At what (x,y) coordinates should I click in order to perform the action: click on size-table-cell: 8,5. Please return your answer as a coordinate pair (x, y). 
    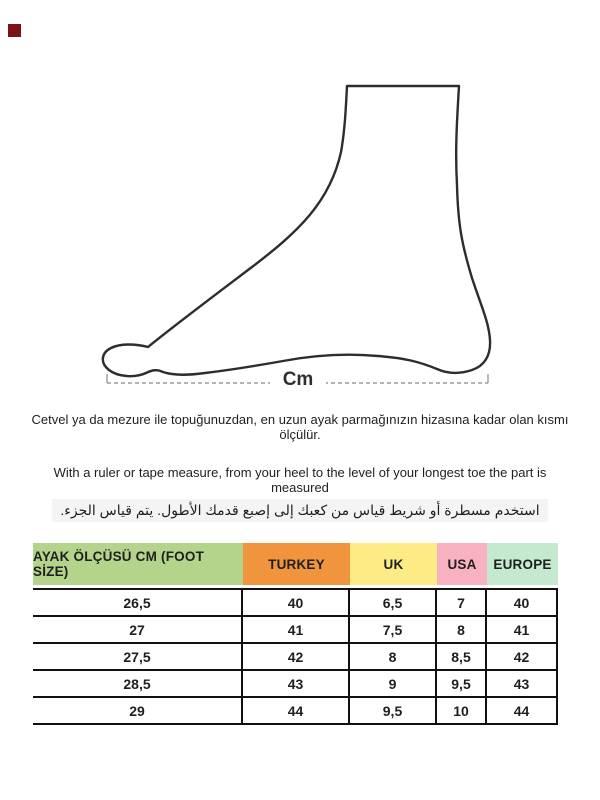
    Looking at the image, I should click on (462, 656).